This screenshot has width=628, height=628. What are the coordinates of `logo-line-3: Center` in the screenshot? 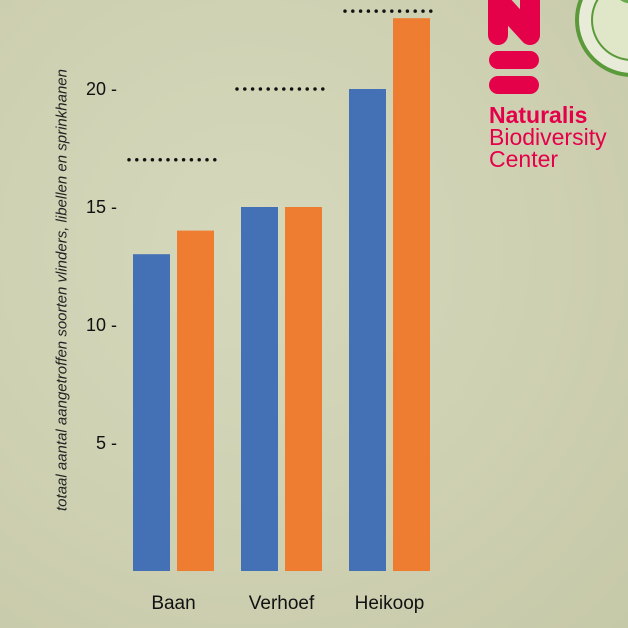 It's located at (524, 159).